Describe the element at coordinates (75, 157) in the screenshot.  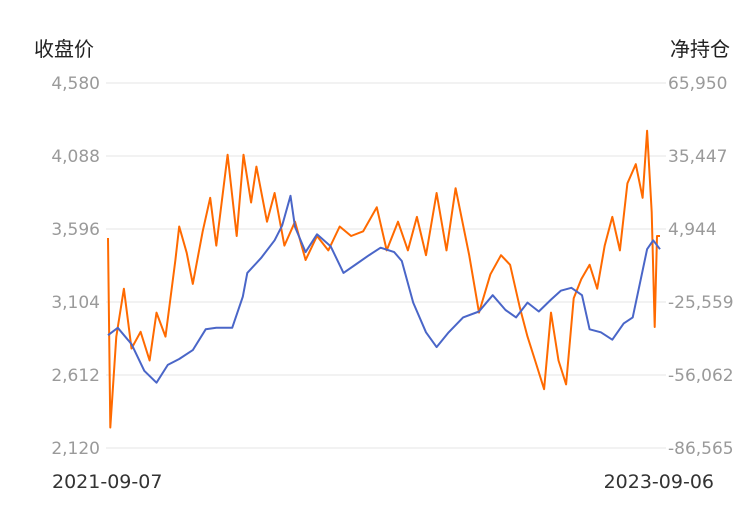
I see `left-tick-label: 4,088` at that location.